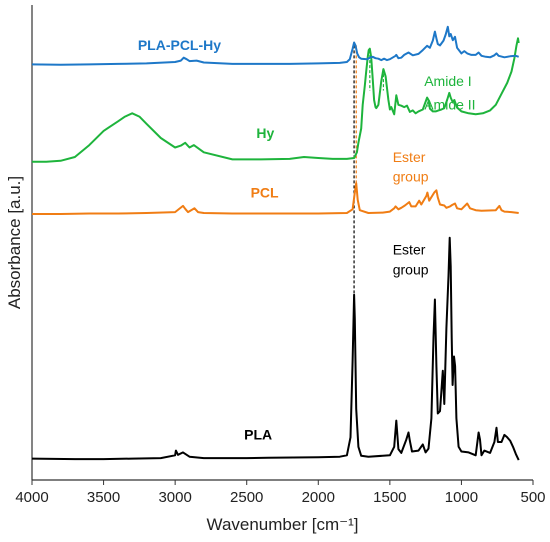 This screenshot has width=550, height=542. What do you see at coordinates (318, 497) in the screenshot?
I see `x-tick-label: 2000` at bounding box center [318, 497].